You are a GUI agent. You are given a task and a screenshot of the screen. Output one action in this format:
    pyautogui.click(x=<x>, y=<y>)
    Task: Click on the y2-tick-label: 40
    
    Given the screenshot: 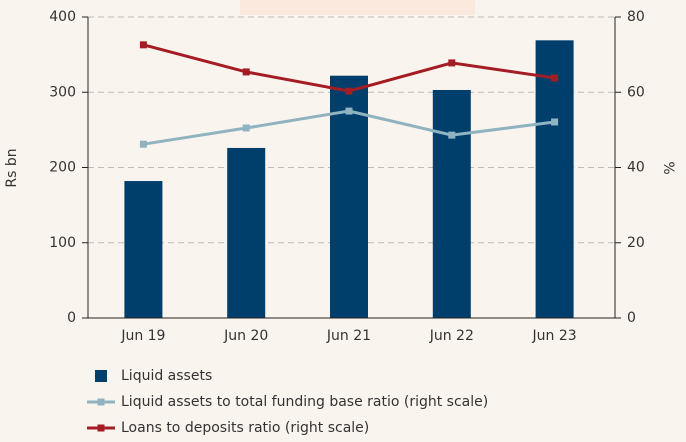 What is the action you would take?
    pyautogui.click(x=636, y=168)
    